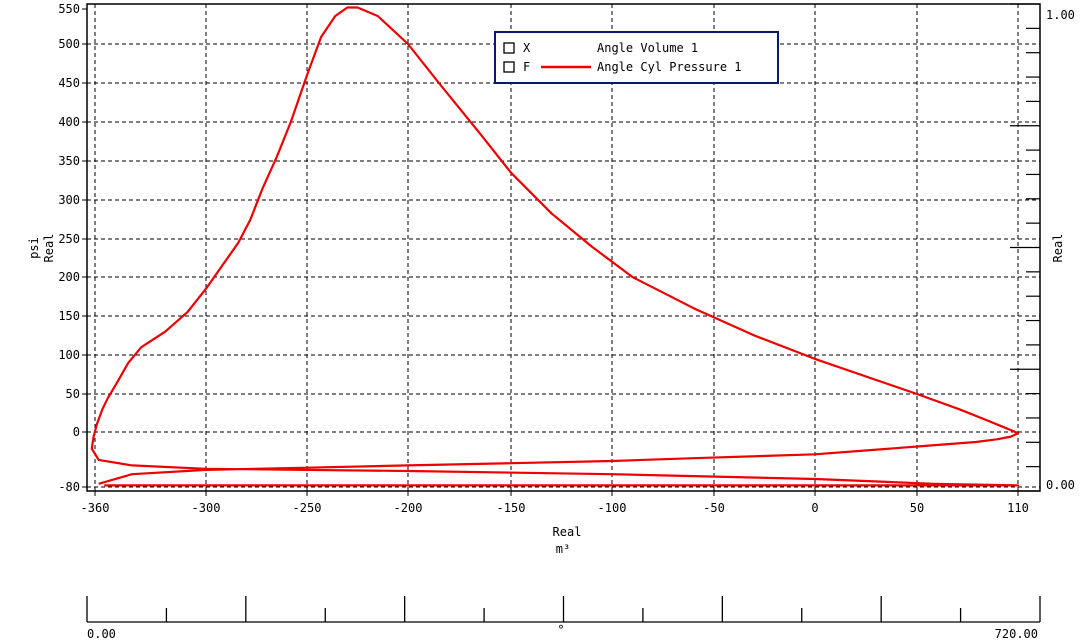 The width and height of the screenshot is (1080, 642). Describe the element at coordinates (669, 67) in the screenshot. I see `legend-label-pressure: Angle Cyl Pressure 1` at that location.